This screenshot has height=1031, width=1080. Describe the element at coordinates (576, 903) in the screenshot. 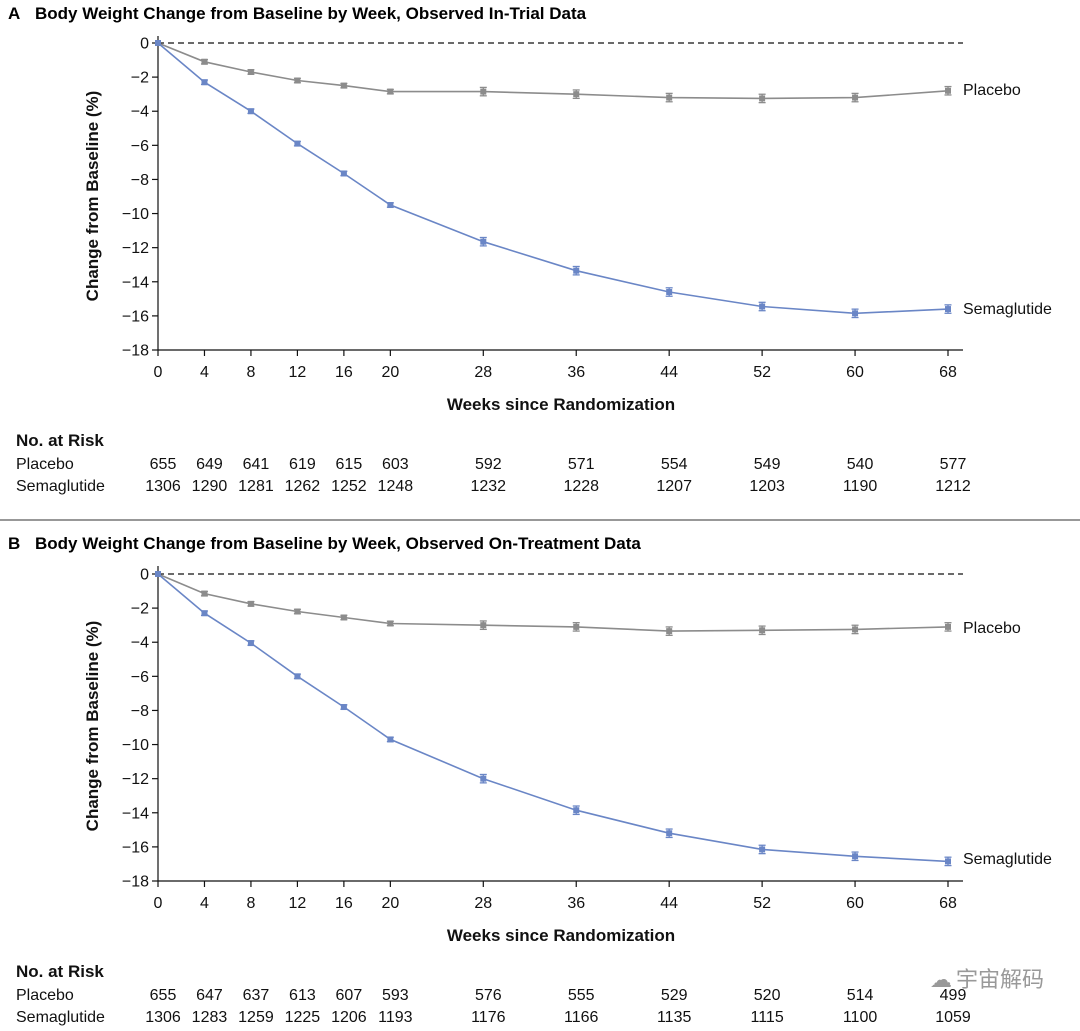

I see `panel-b-x-tick-label: 36` at that location.